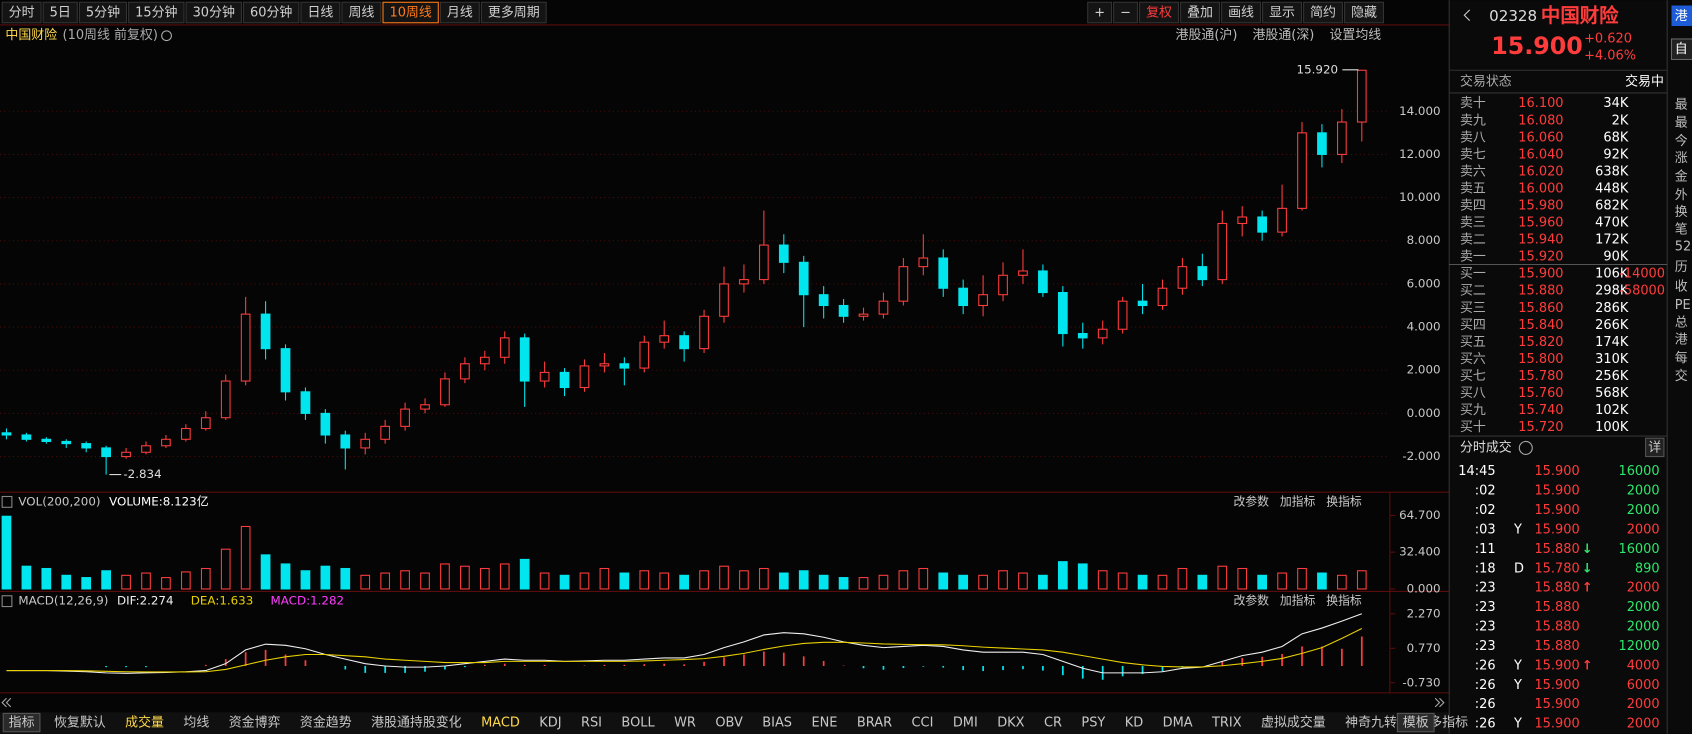  What do you see at coordinates (1226, 723) in the screenshot?
I see `indicator-tab: TRIX` at bounding box center [1226, 723].